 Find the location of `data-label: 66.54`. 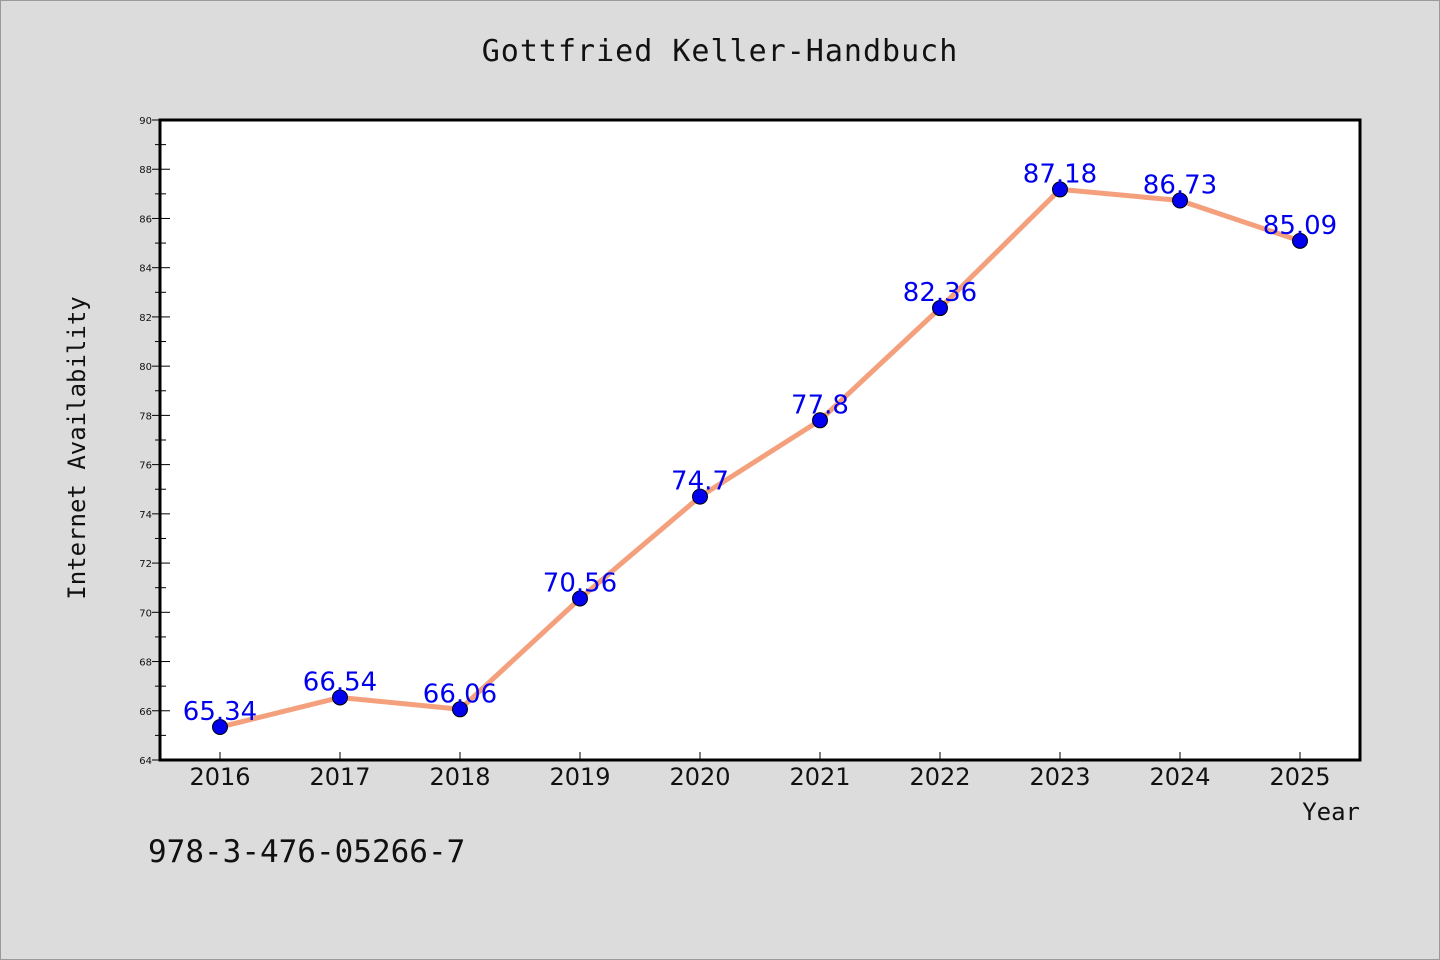

data-label: 66.54 is located at coordinates (340, 682).